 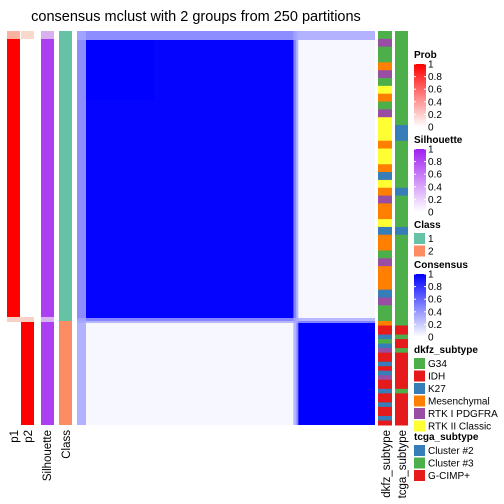 I want to click on legend-consensus-tick-label: 0.8, so click(x=435, y=287).